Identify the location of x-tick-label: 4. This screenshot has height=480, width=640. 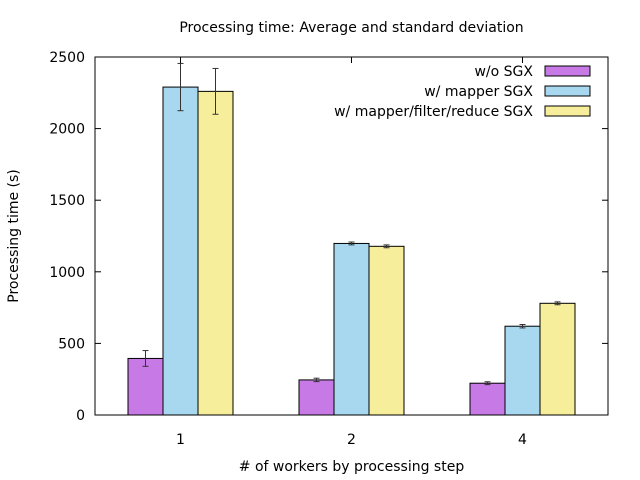
(522, 440).